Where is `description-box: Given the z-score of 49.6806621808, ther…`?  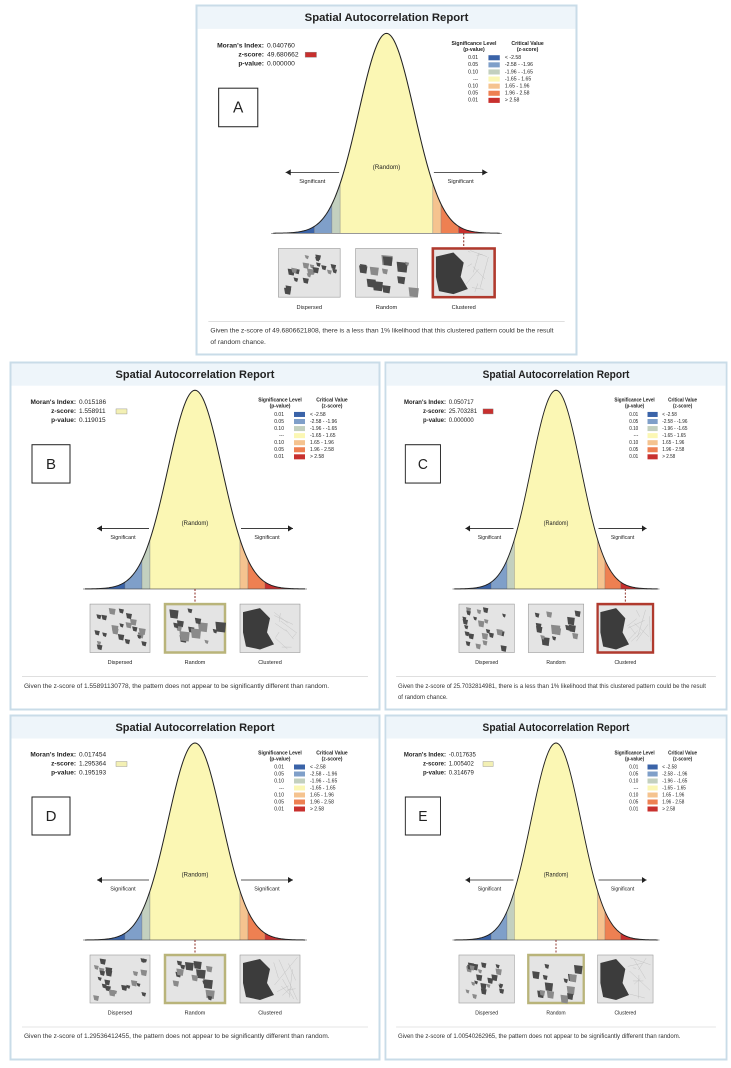 description-box: Given the z-score of 49.6806621808, ther… is located at coordinates (381, 337).